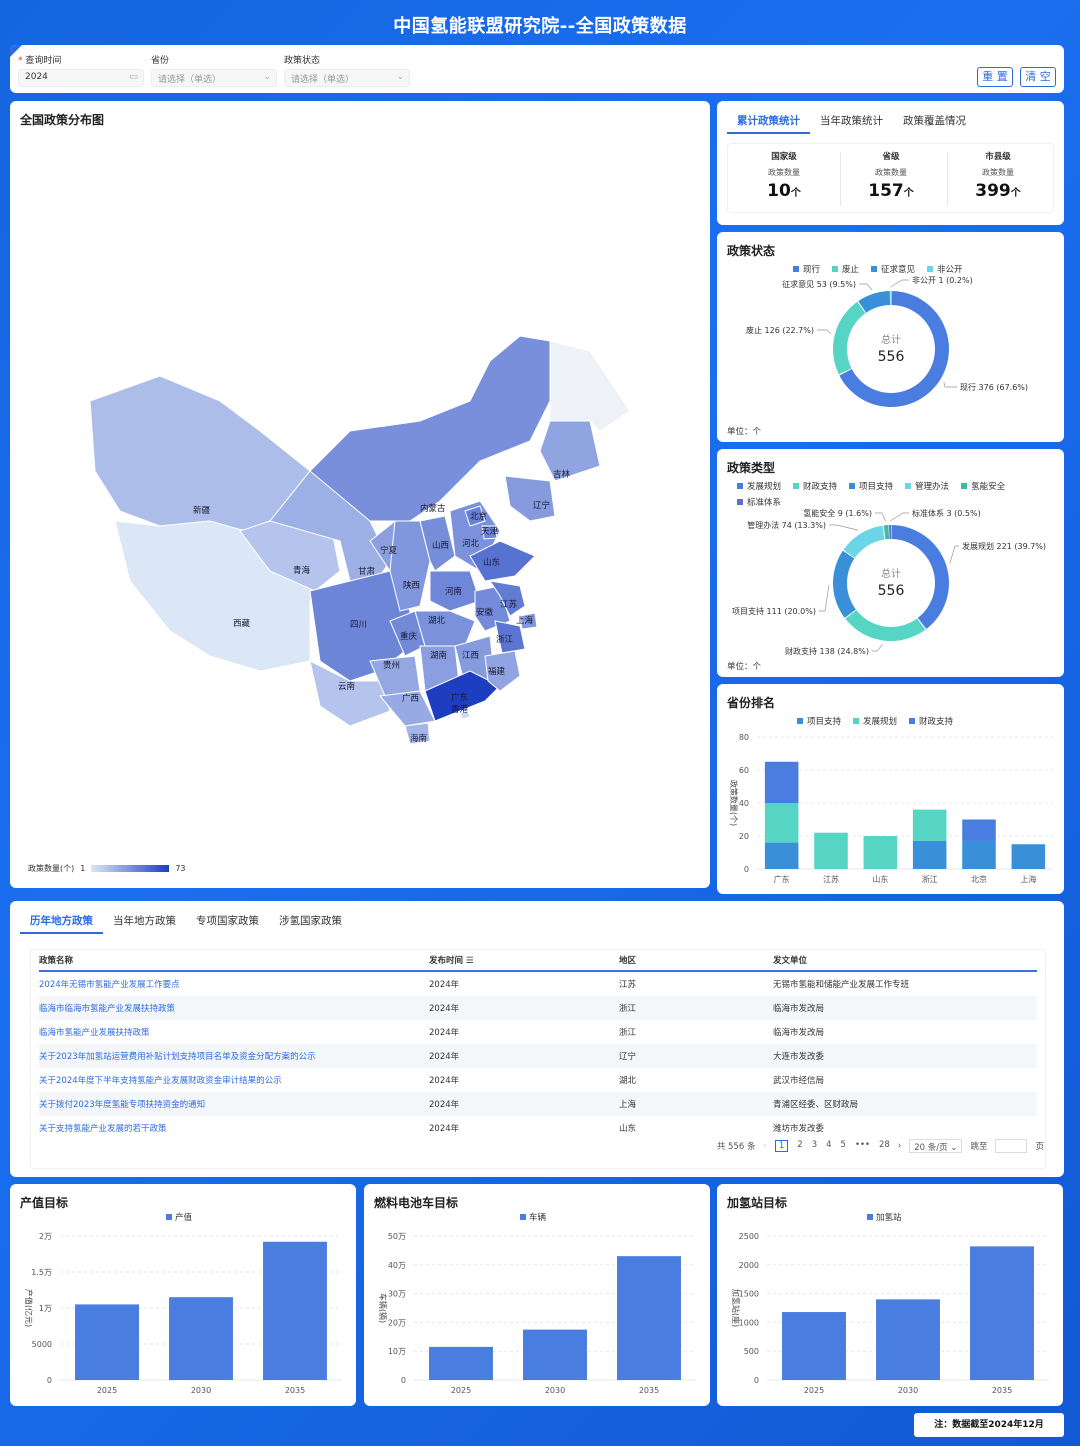 Image resolution: width=1080 pixels, height=1446 pixels. What do you see at coordinates (310, 921) in the screenshot?
I see `tab-hydrogen-national: 涉氢国家政策` at bounding box center [310, 921].